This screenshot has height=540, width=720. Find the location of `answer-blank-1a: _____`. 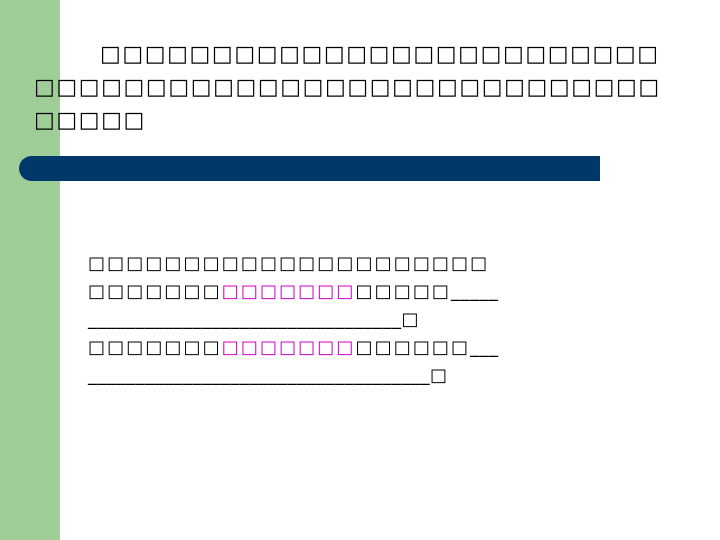

answer-blank-1a: _____ is located at coordinates (475, 291).